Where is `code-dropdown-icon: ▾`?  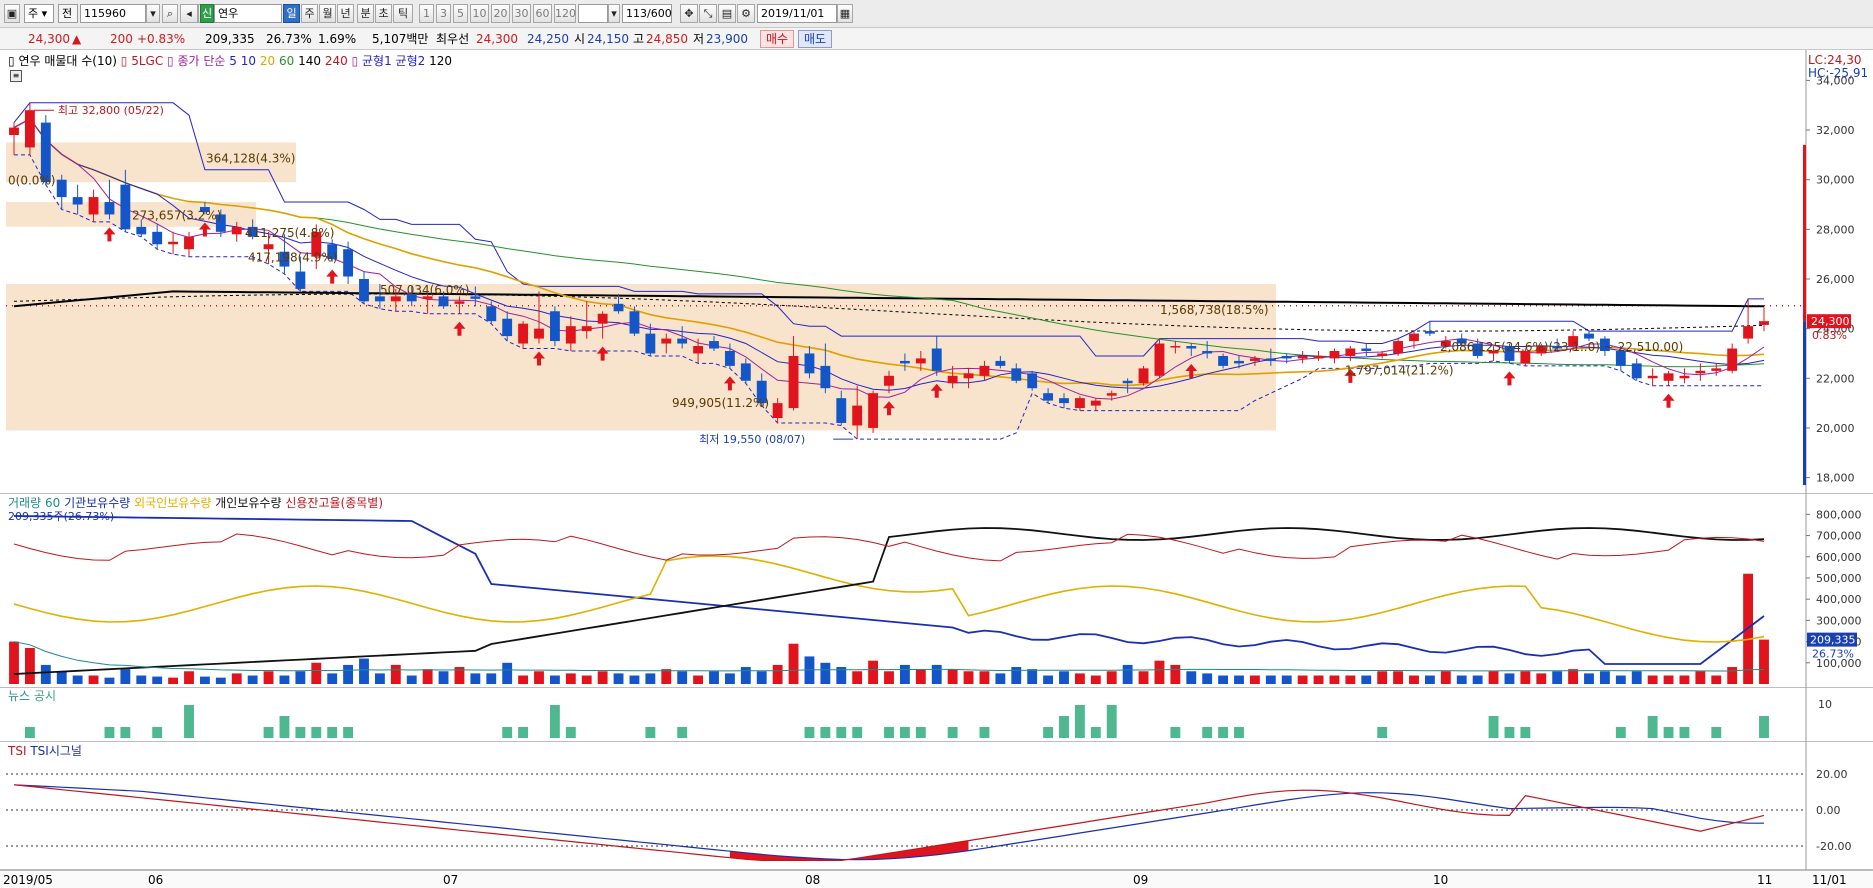
code-dropdown-icon: ▾ is located at coordinates (153, 13).